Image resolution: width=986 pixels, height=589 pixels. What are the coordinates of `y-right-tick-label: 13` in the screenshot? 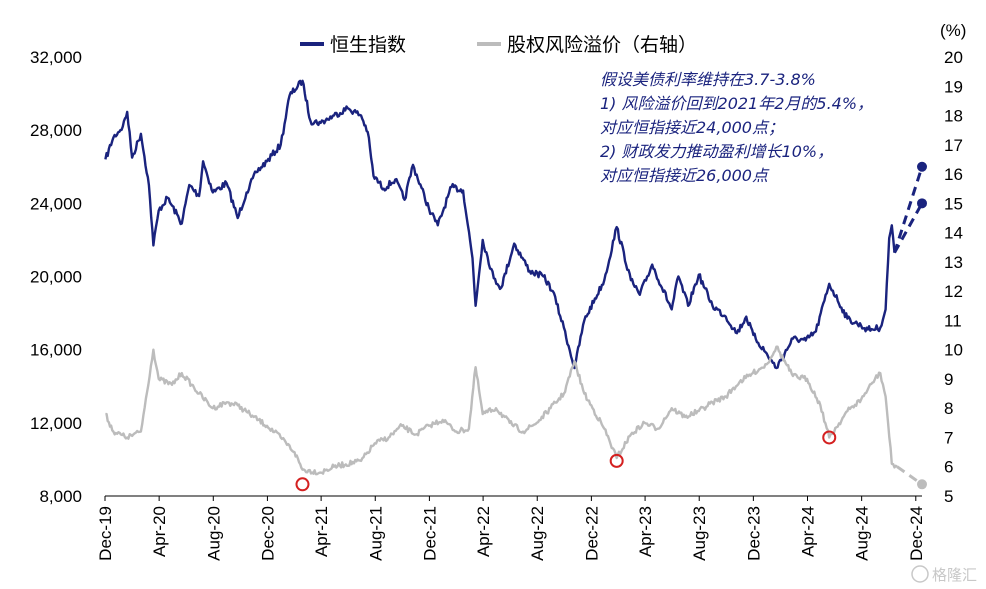 It's located at (953, 262).